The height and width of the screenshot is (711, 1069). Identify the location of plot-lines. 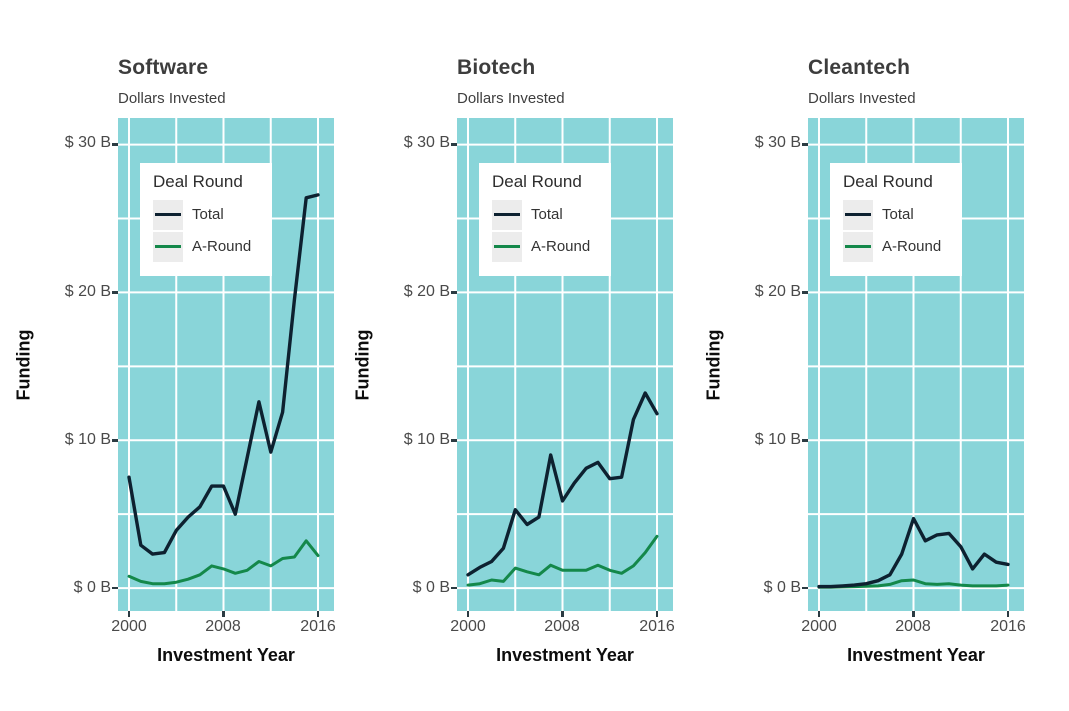
(916, 364).